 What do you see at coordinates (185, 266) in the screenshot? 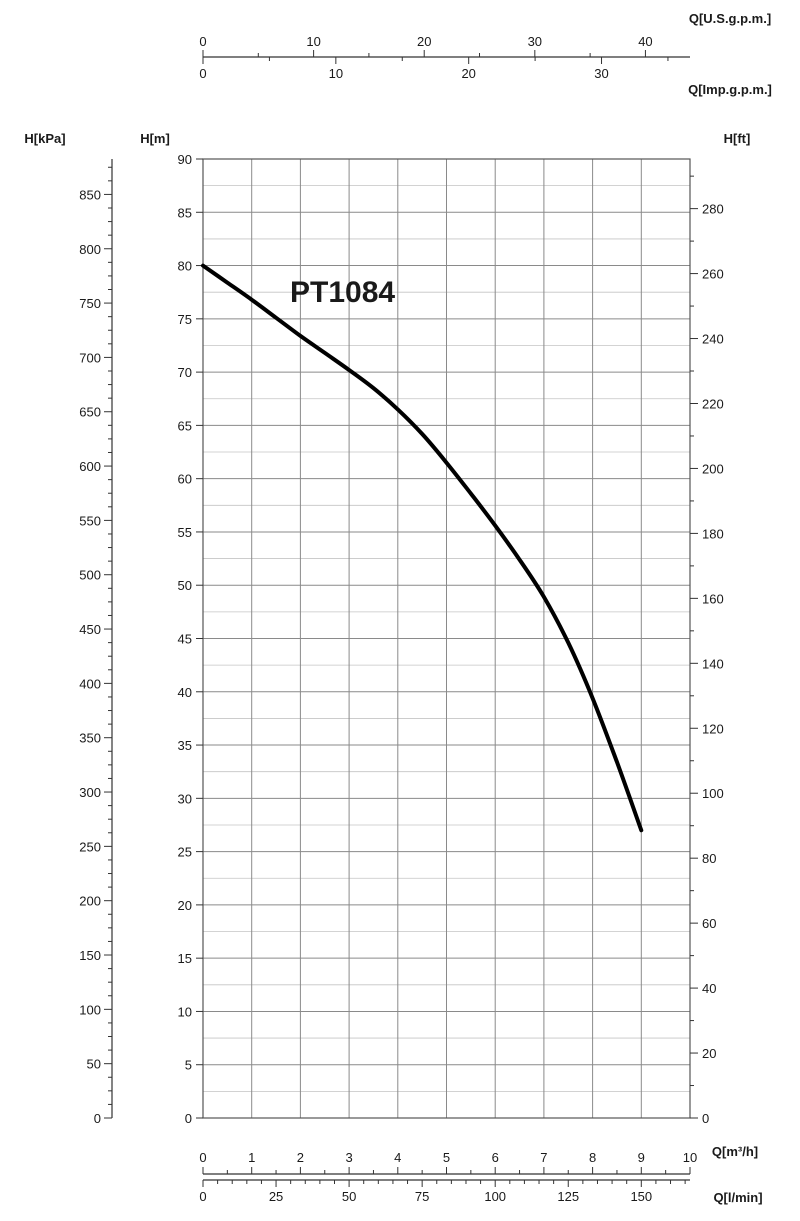
I see `h-m-tick-label: 80` at bounding box center [185, 266].